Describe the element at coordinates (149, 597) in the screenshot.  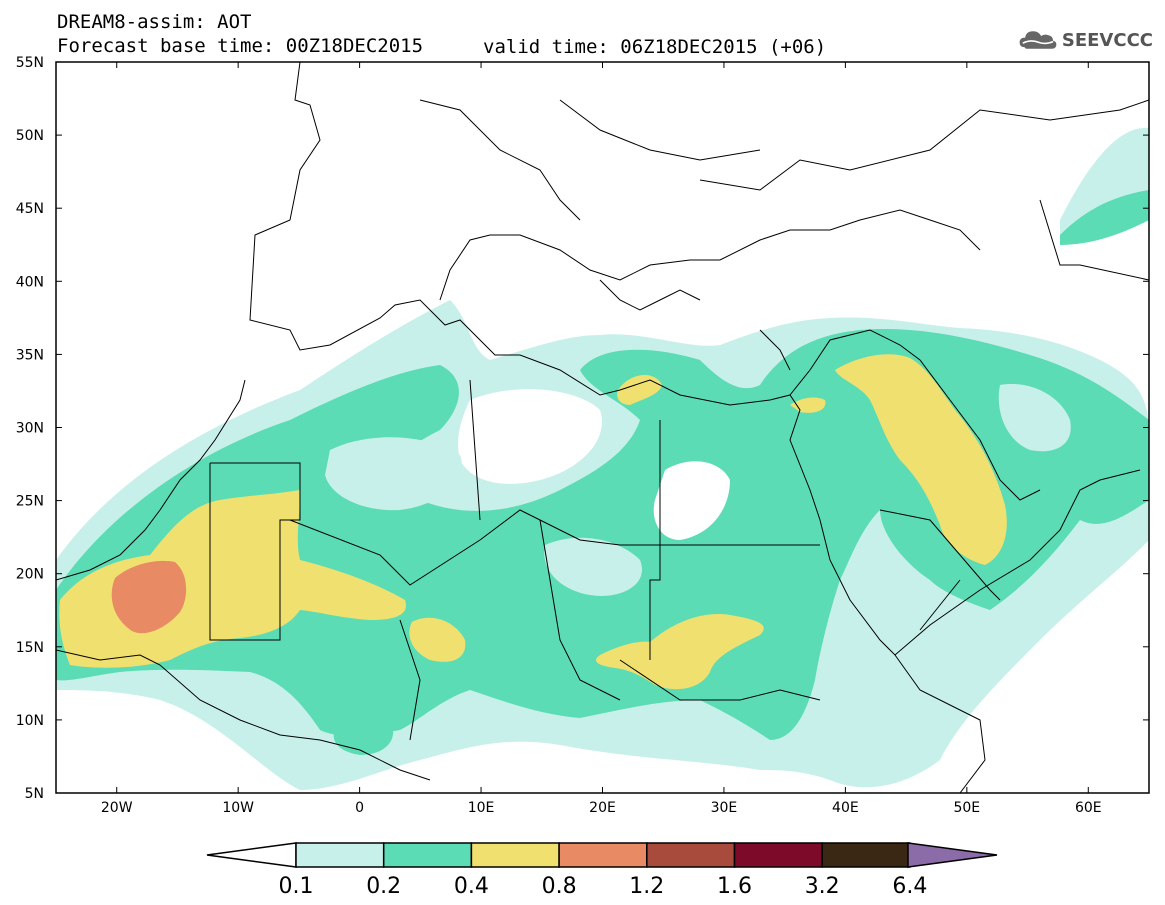
I see `aot-contour-0.8-coast` at that location.